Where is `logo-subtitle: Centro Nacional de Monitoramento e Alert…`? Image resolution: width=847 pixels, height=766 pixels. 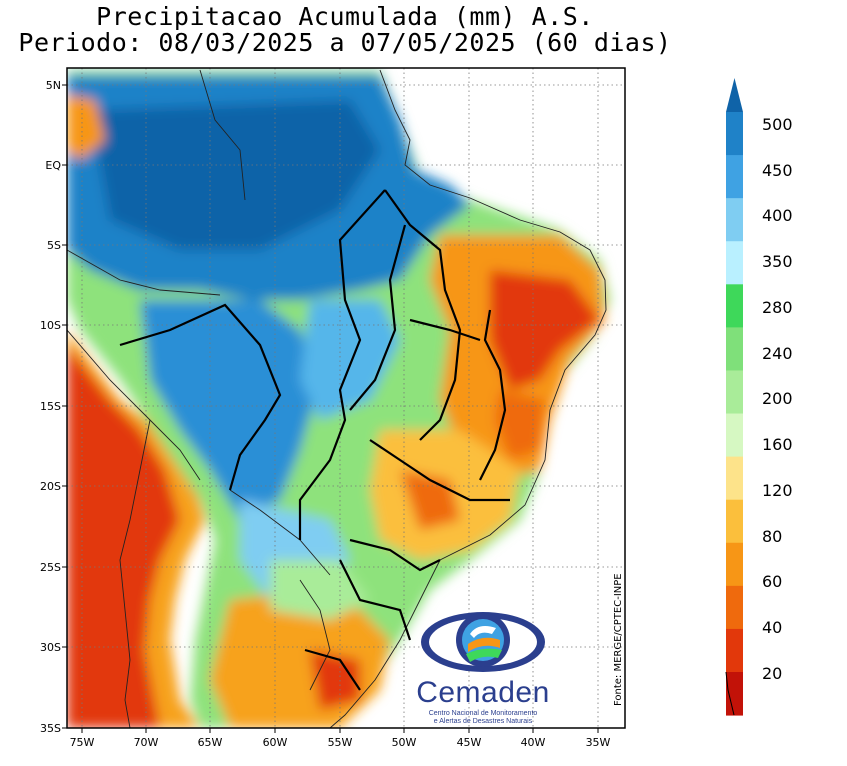
logo-subtitle: Centro Nacional de Monitoramento e Alert… is located at coordinates (483, 717).